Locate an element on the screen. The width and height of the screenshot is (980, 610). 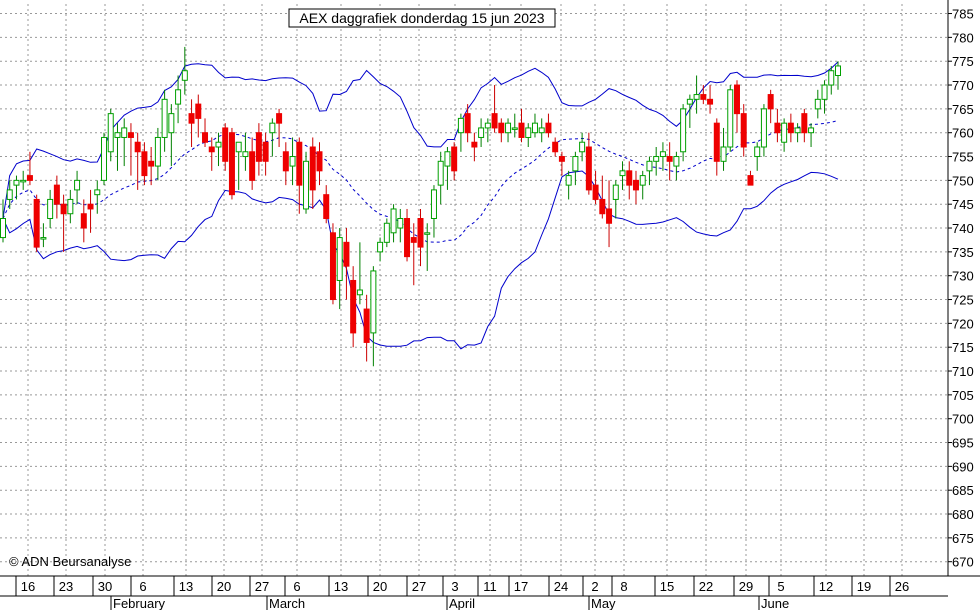
y-tick-label: 745 is located at coordinates (963, 204).